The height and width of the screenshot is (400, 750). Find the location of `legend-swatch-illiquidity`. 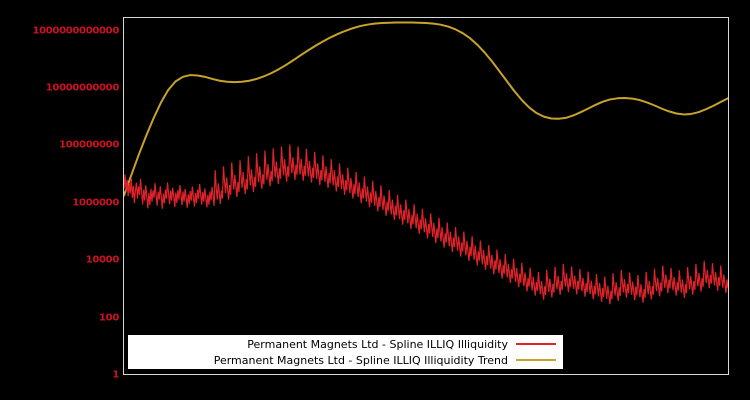

legend-swatch-illiquidity is located at coordinates (536, 344).